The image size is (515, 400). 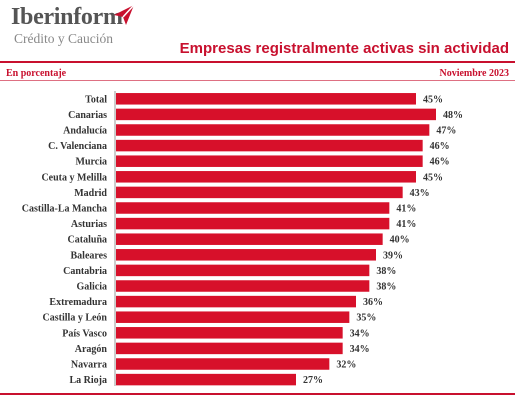 What do you see at coordinates (87, 240) in the screenshot?
I see `category-label: Cataluña` at bounding box center [87, 240].